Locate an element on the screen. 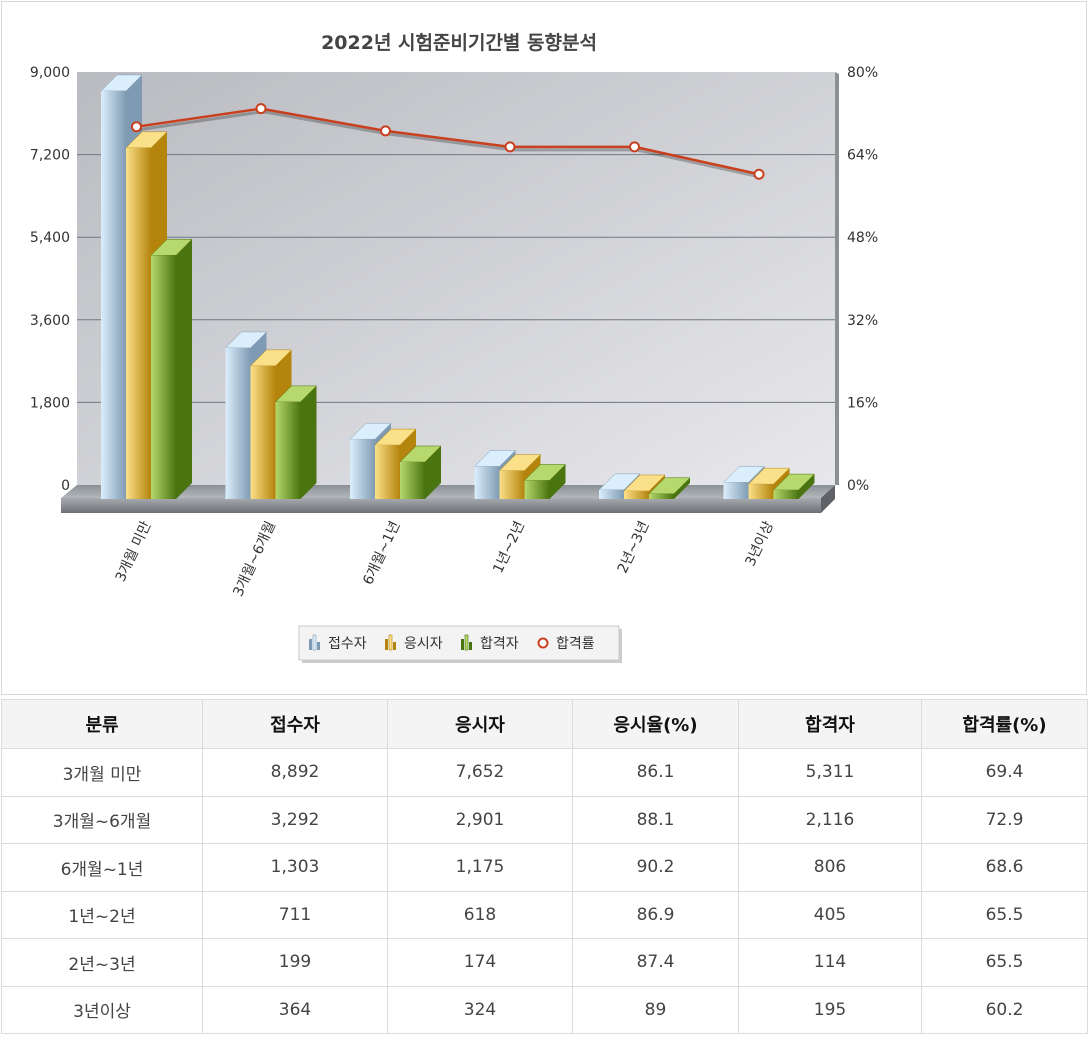 The height and width of the screenshot is (1038, 1090). table-cell: 324 is located at coordinates (480, 1009).